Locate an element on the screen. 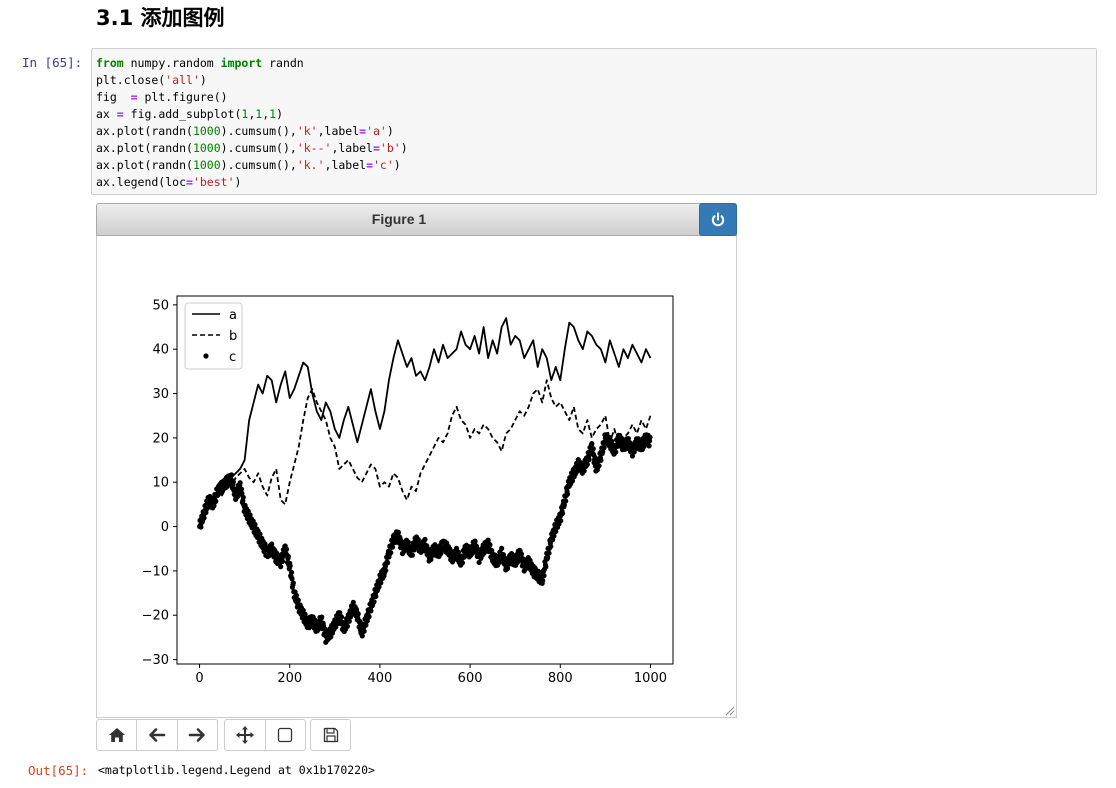 The image size is (1116, 788). square-icon is located at coordinates (285, 735).